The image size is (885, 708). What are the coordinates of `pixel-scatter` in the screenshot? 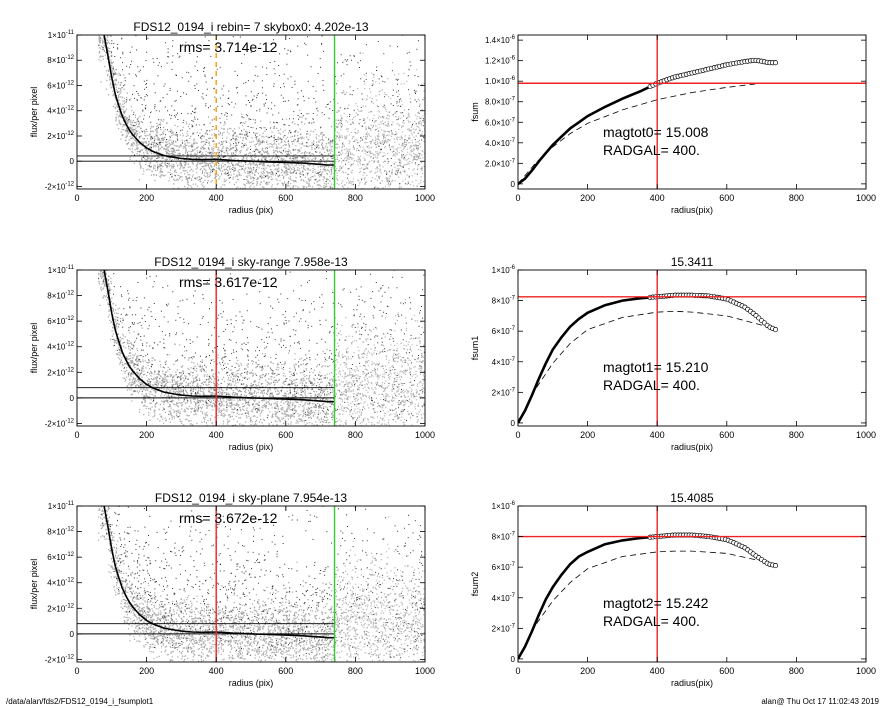 It's located at (261, 112).